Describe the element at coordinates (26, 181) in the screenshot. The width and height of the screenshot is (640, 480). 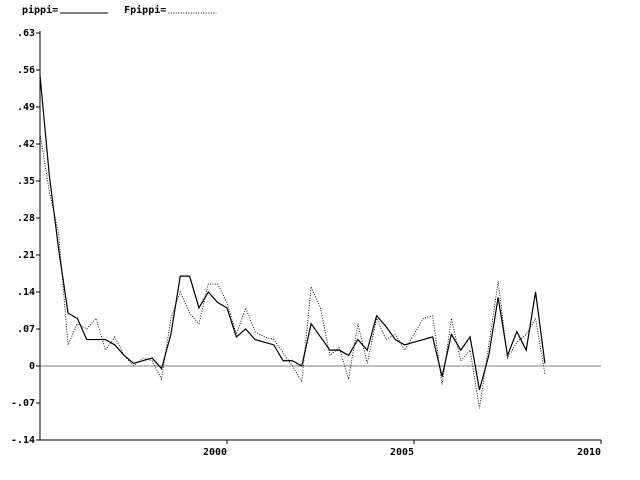
I see `y-tick-label: .35` at that location.